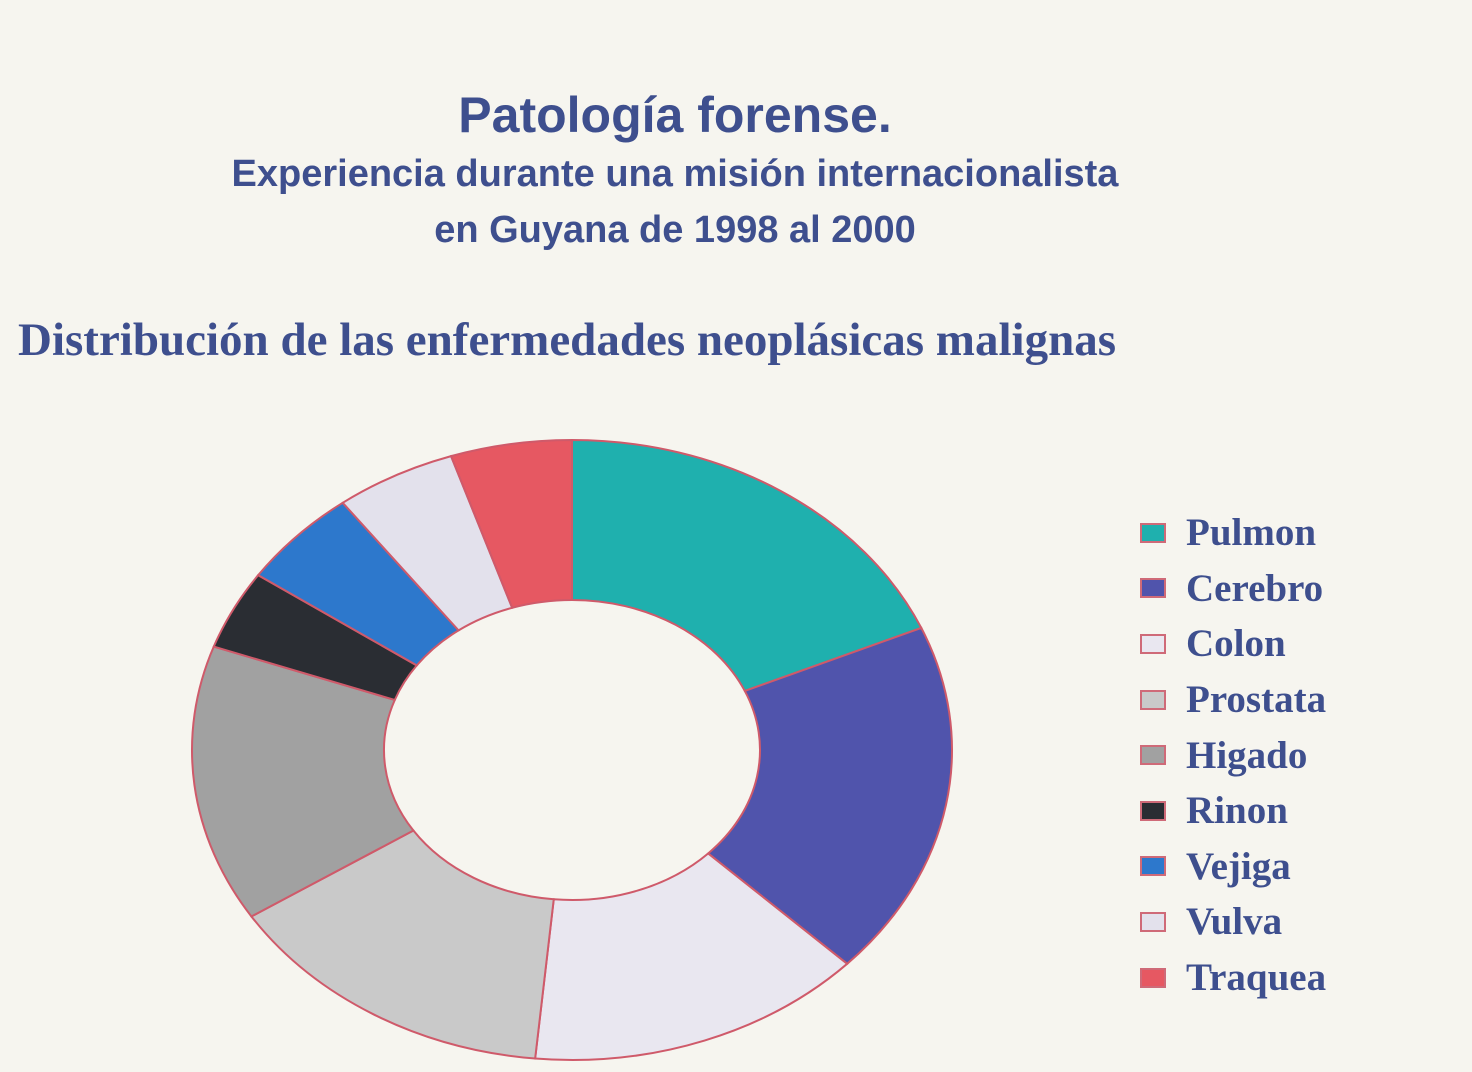  What do you see at coordinates (303, 781) in the screenshot?
I see `donut-slice-higado` at bounding box center [303, 781].